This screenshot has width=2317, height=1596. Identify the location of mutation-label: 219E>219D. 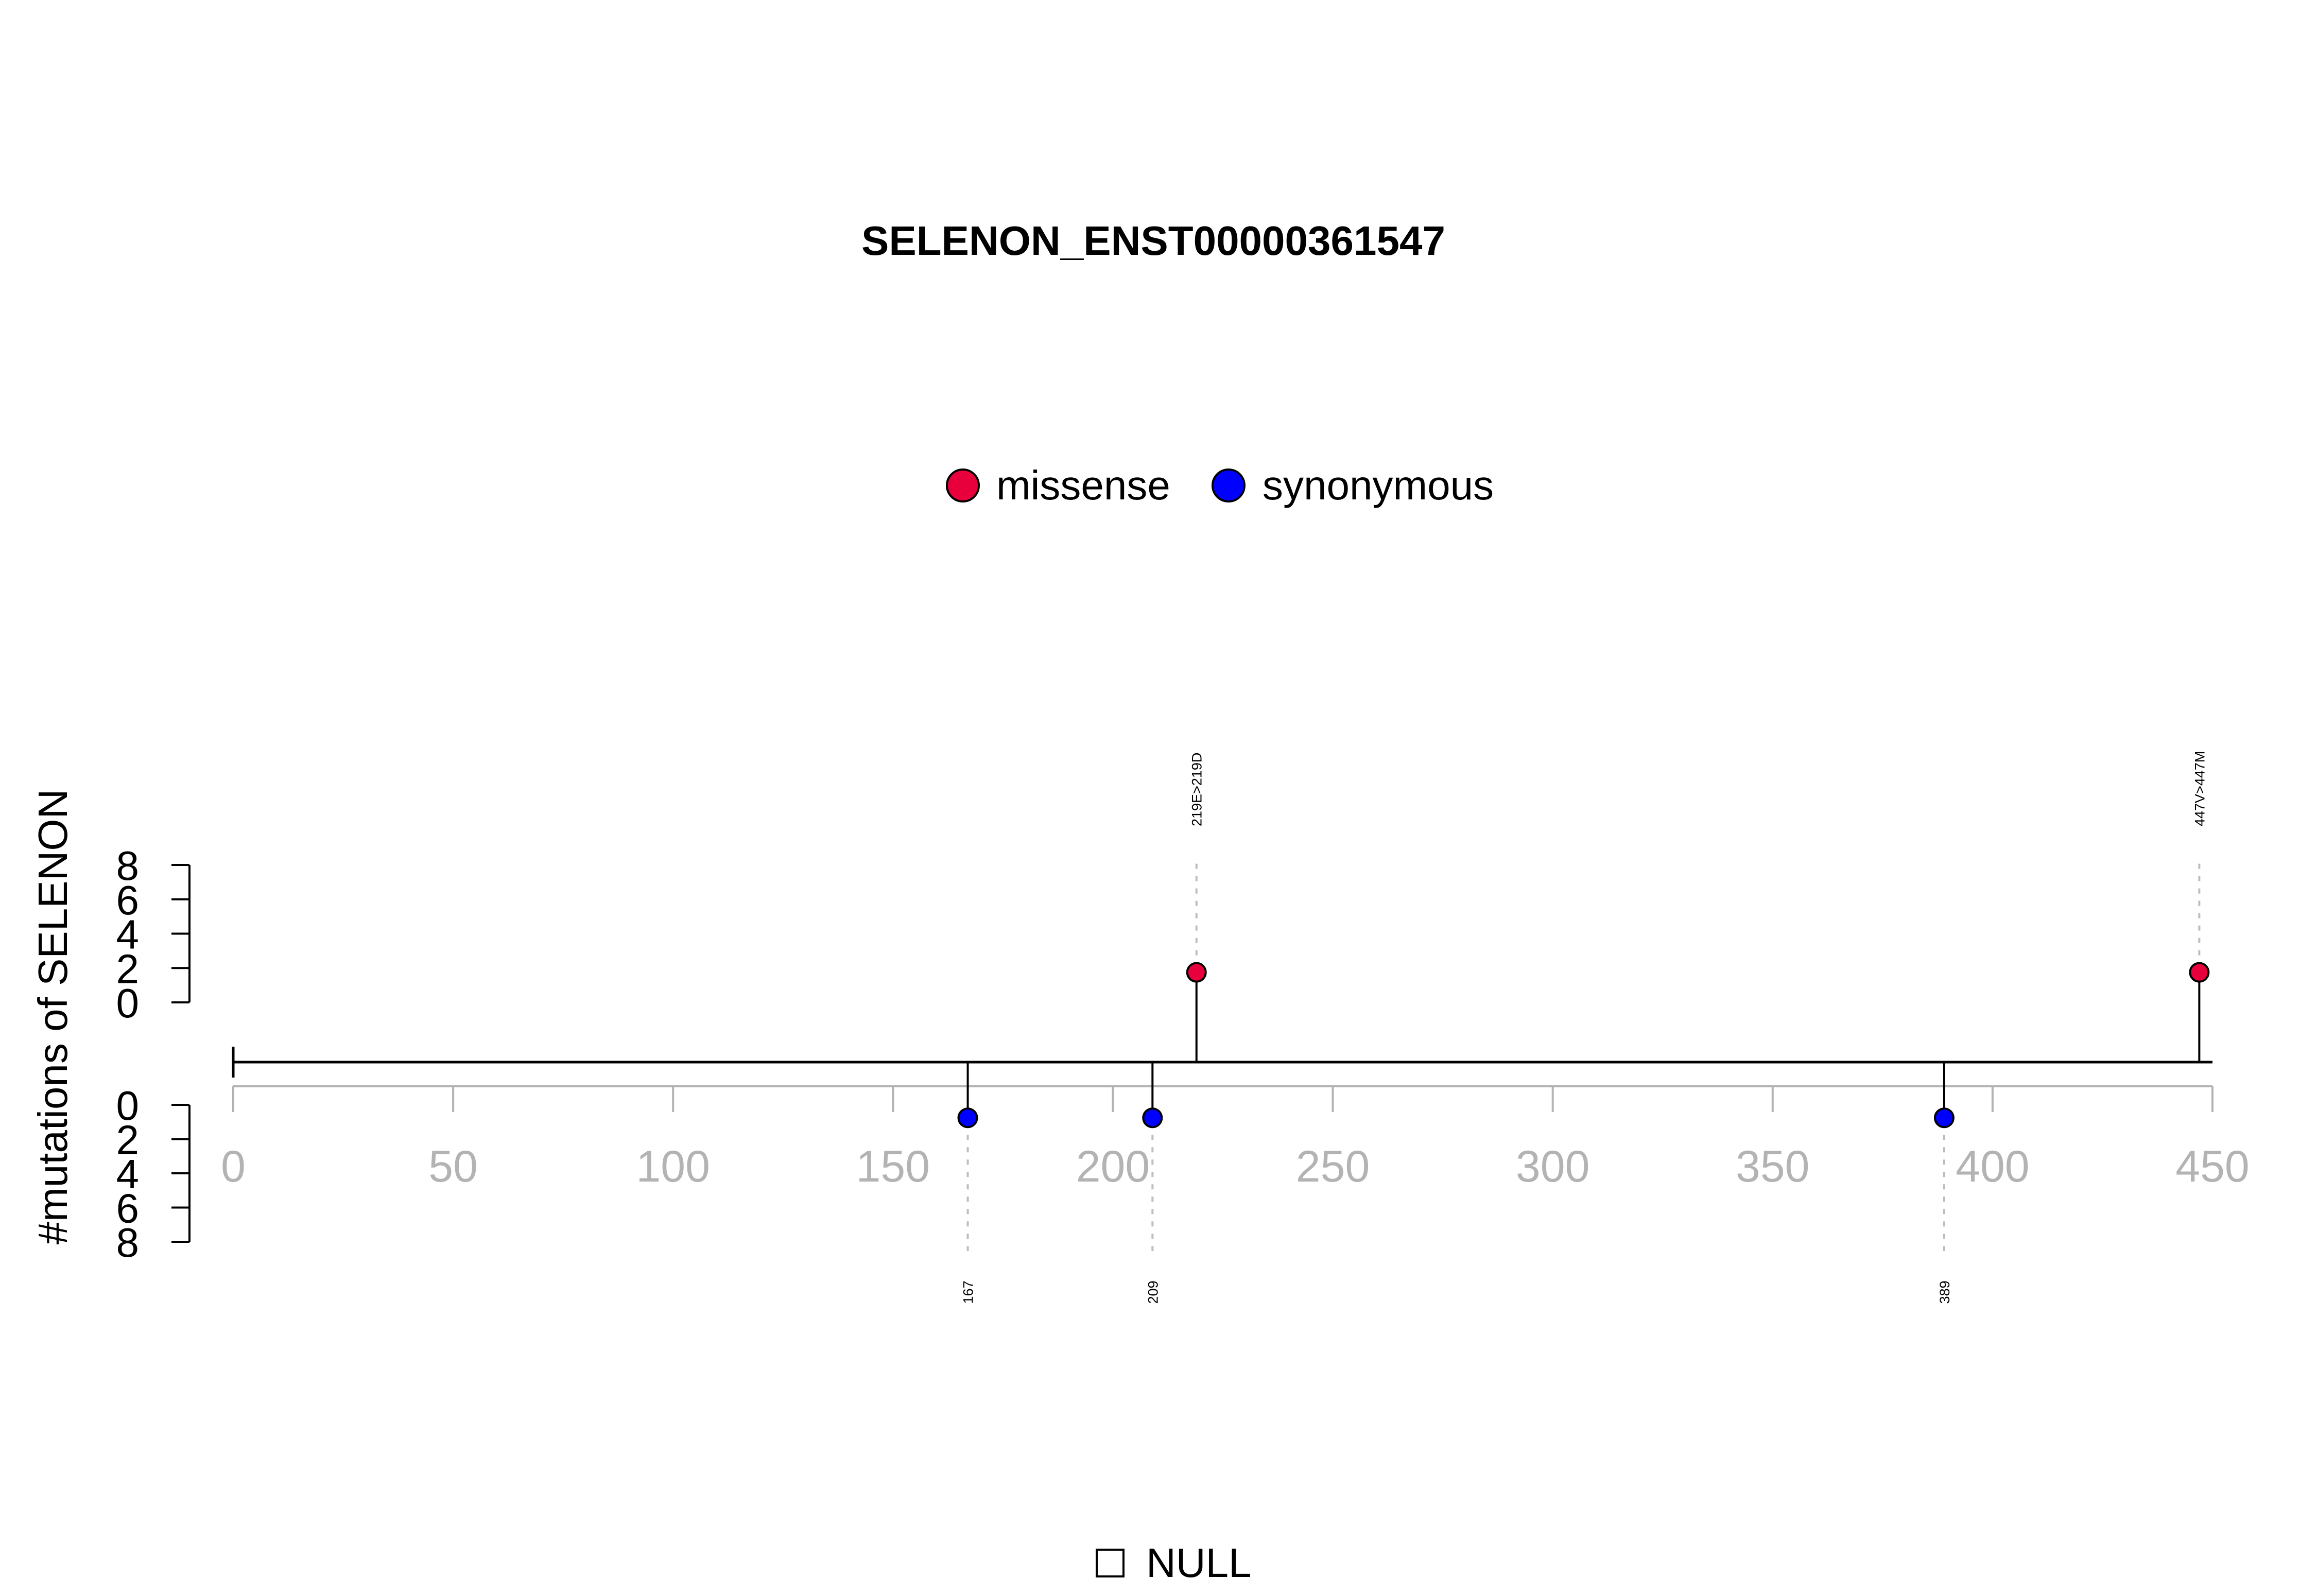
(1197, 789).